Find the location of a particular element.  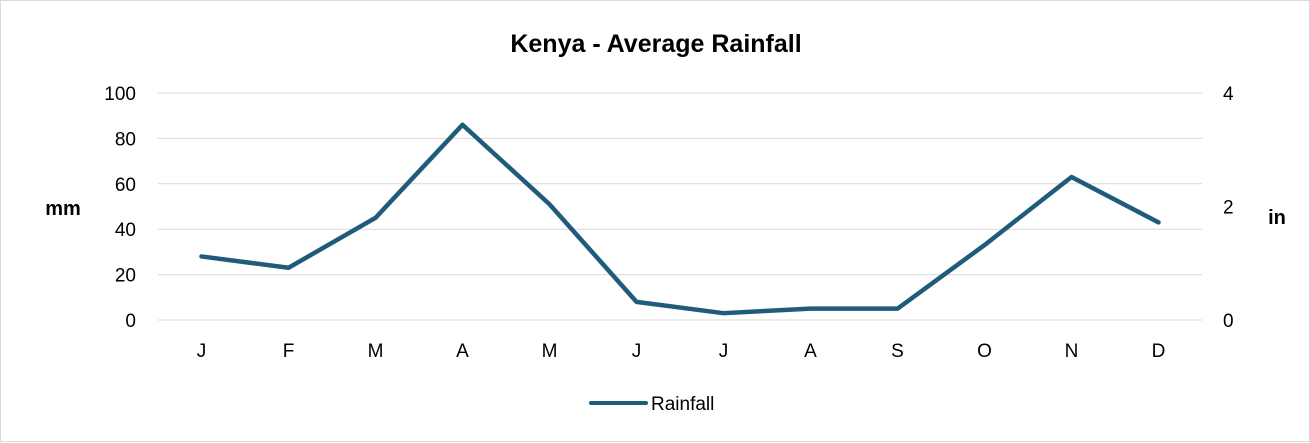

y-tick-label: 100 is located at coordinates (120, 94).